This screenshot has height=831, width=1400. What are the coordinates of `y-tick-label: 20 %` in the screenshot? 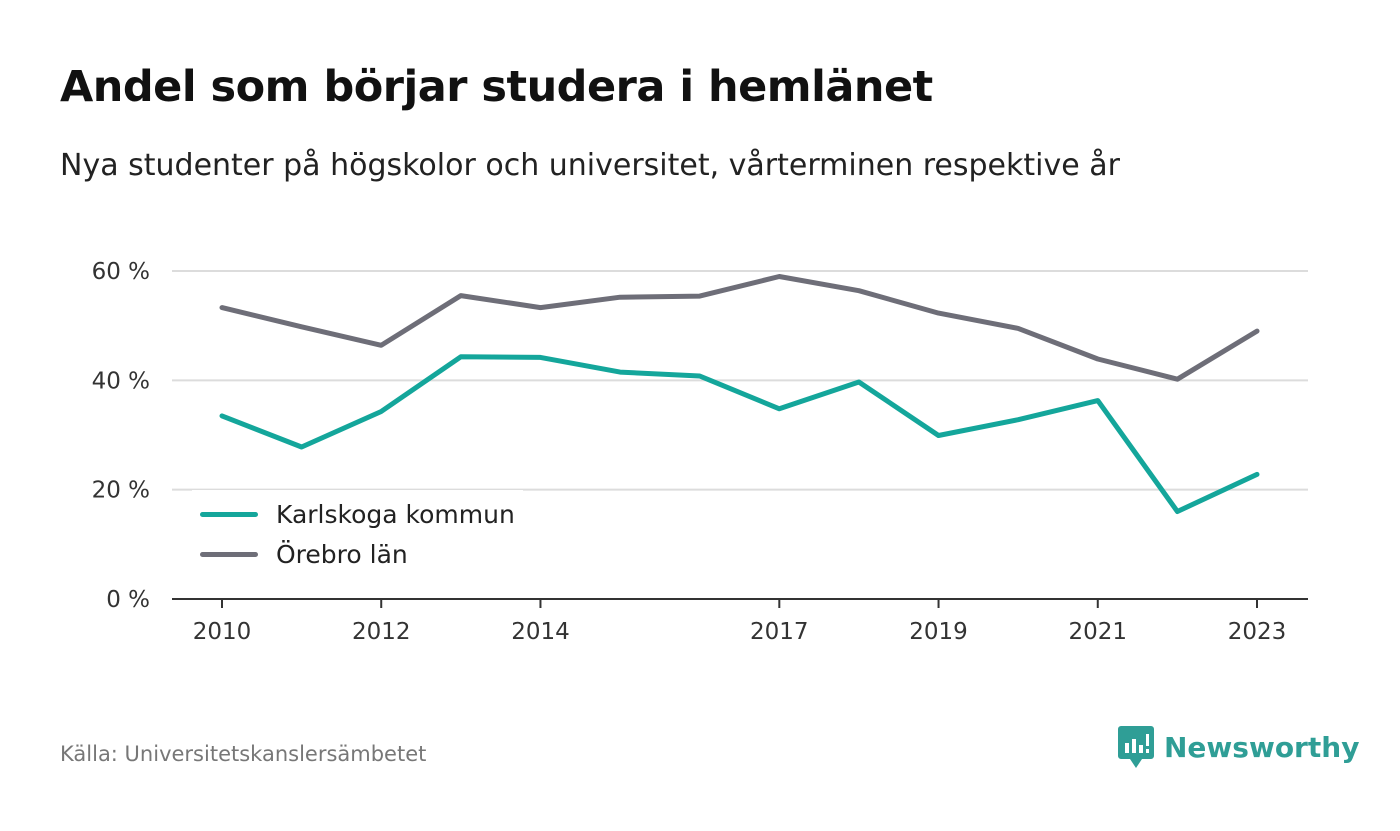 It's located at (121, 491).